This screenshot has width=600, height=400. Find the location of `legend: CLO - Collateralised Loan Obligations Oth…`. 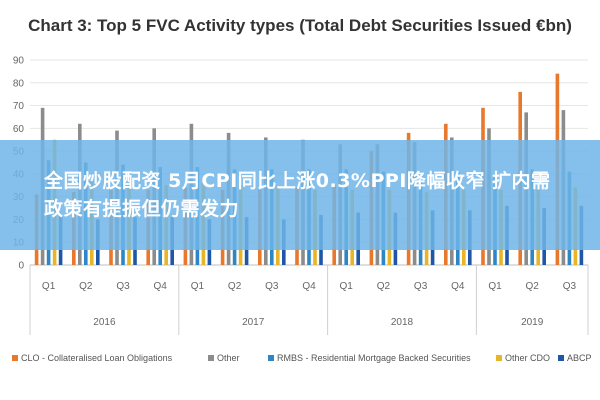

legend: CLO - Collateralised Loan Obligations Oth… is located at coordinates (302, 358).